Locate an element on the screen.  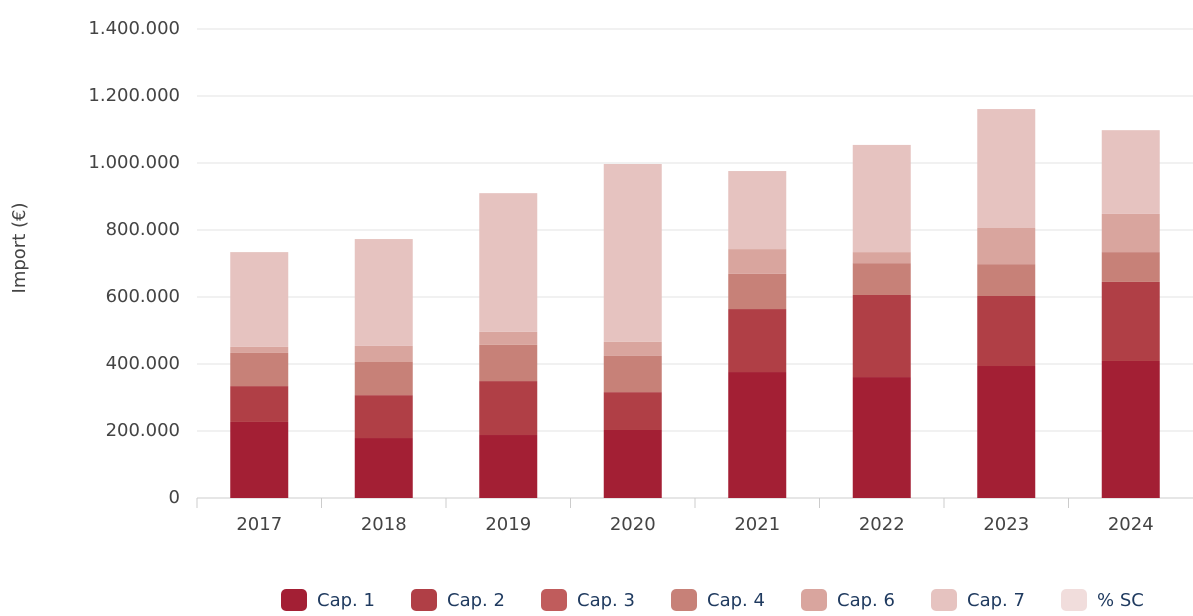
x-tick-label: 2018 is located at coordinates (384, 524).